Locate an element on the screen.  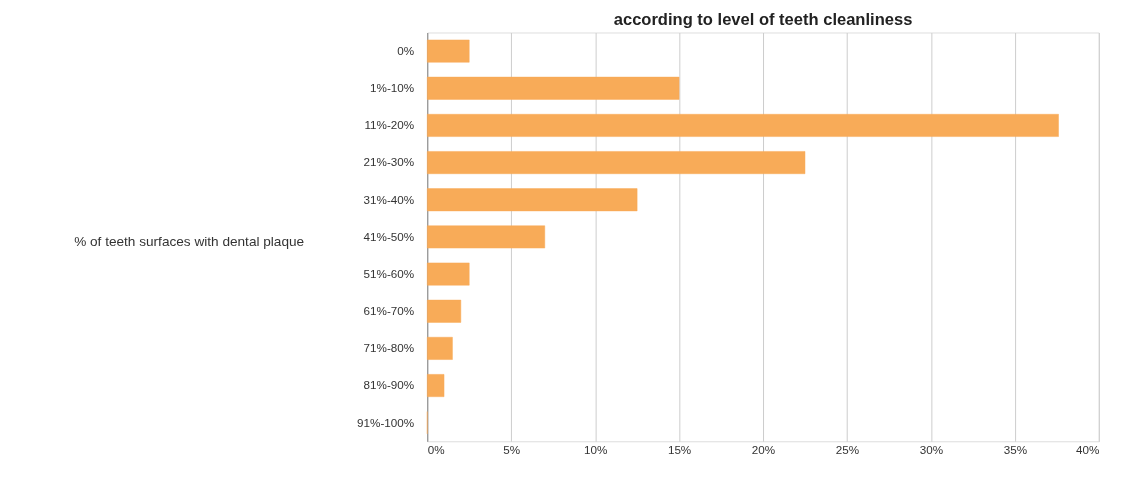
y-tick-label: 31%-40% is located at coordinates (389, 199).